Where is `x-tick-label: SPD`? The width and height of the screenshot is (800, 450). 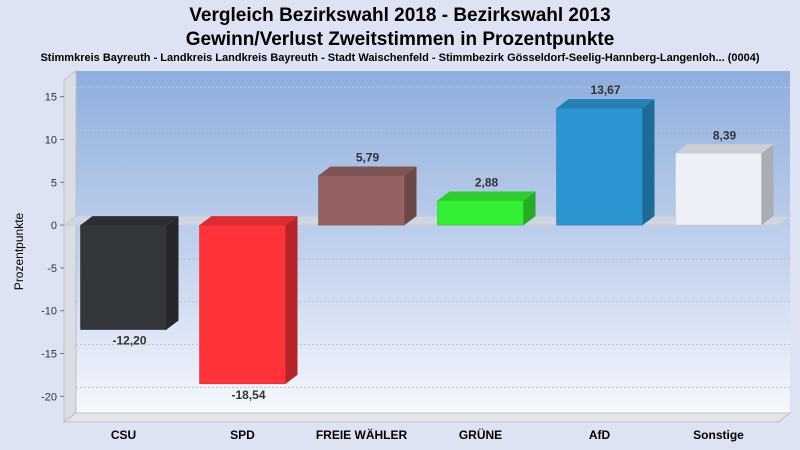
x-tick-label: SPD is located at coordinates (242, 435).